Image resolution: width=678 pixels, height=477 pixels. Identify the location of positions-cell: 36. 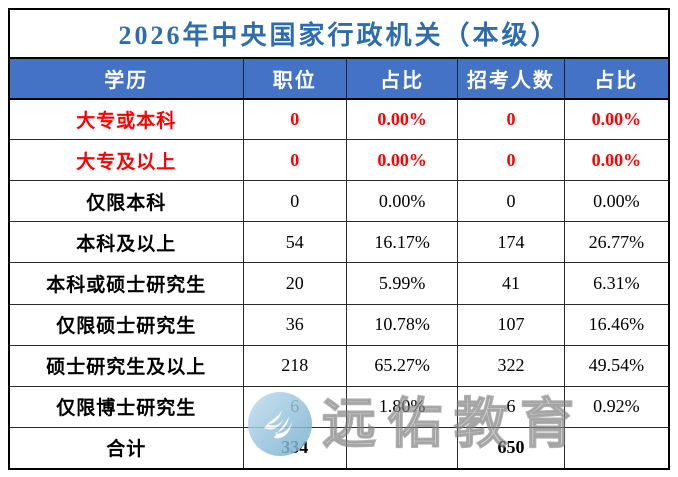
(294, 324).